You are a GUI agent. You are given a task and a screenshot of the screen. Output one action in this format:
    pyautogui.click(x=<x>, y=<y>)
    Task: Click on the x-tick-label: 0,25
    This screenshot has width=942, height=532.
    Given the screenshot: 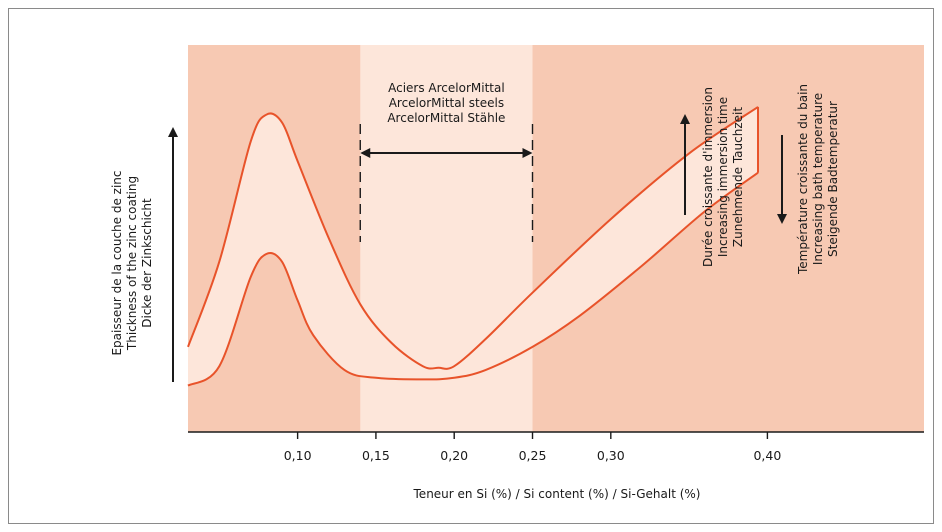 What is the action you would take?
    pyautogui.click(x=533, y=455)
    